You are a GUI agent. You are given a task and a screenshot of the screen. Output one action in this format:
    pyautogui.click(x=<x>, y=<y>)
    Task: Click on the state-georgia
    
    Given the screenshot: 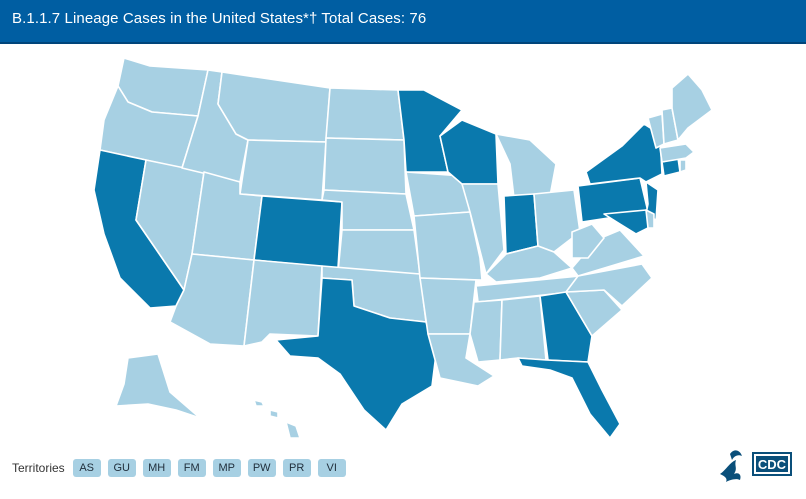 What is the action you would take?
    pyautogui.click(x=566, y=327)
    